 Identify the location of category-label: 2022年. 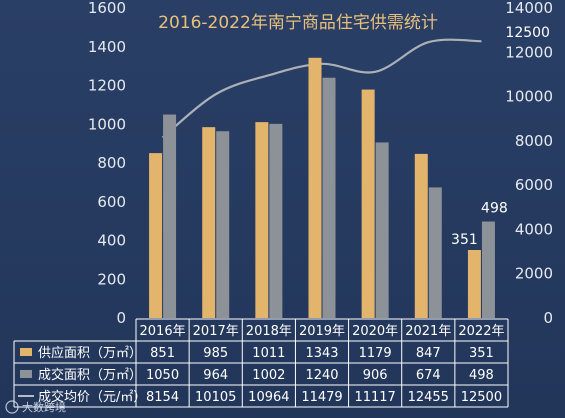
(481, 331).